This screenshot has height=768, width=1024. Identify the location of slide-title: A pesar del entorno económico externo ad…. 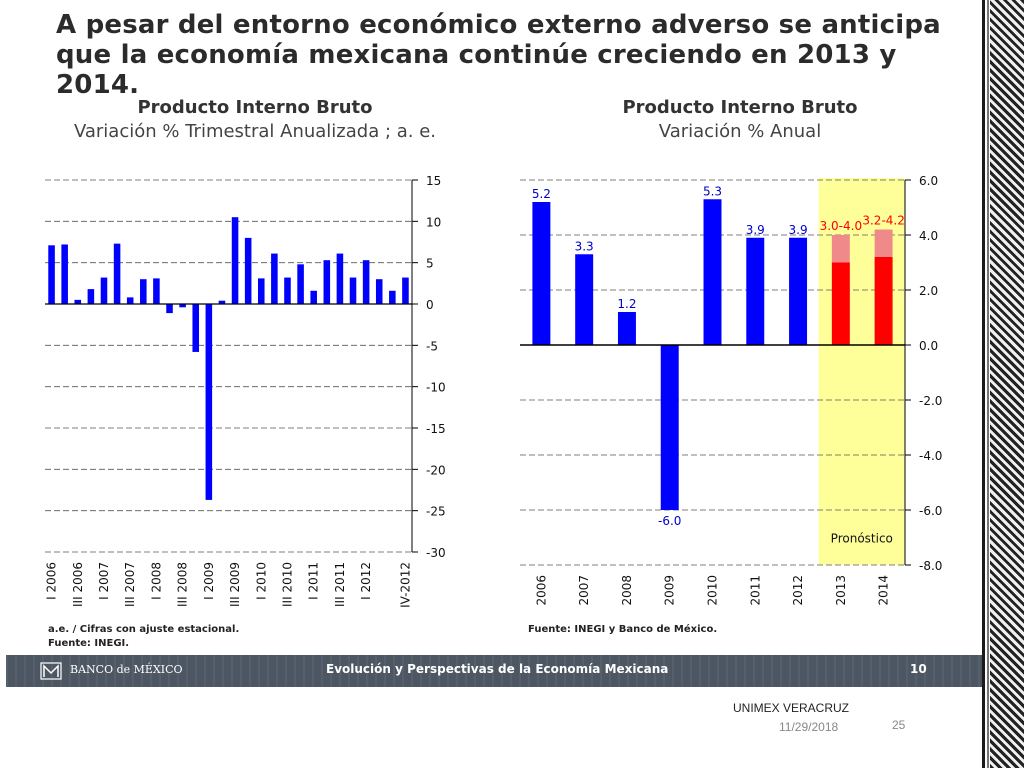
(498, 55).